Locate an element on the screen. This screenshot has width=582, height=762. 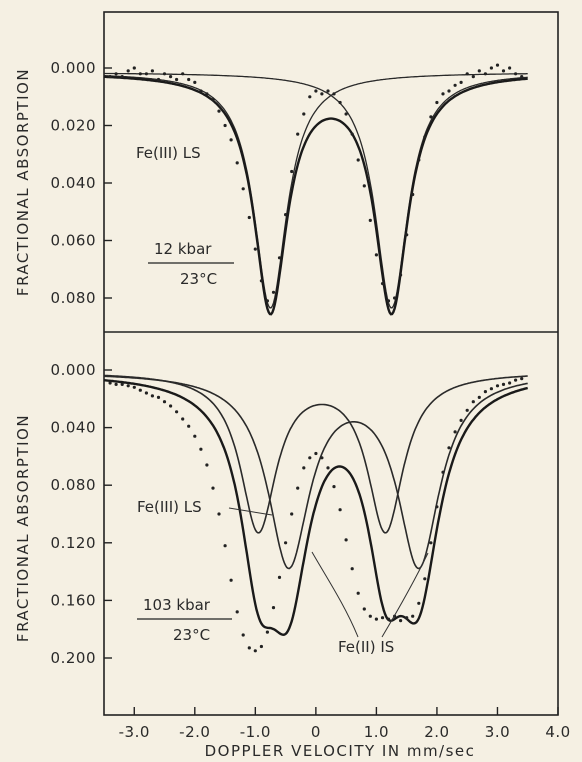
top-y-tick-label-1: 0.020 is located at coordinates (73, 126).